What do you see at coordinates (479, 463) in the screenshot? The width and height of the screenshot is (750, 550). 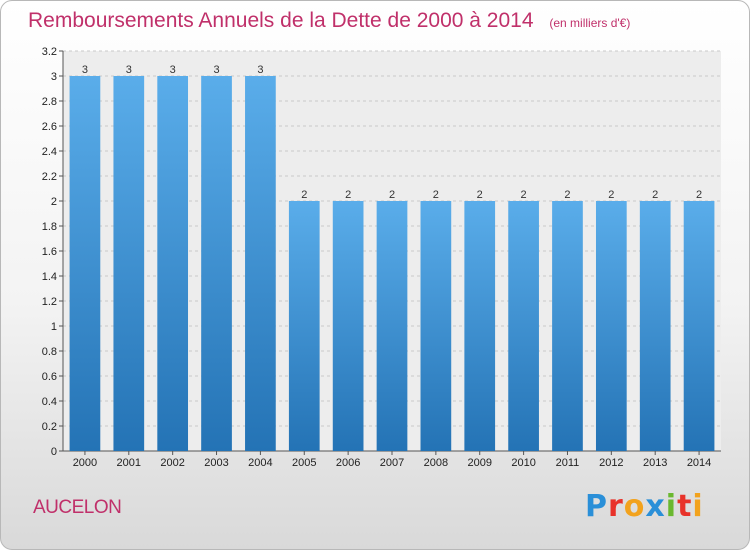 I see `x-tick-label: 2009` at bounding box center [479, 463].